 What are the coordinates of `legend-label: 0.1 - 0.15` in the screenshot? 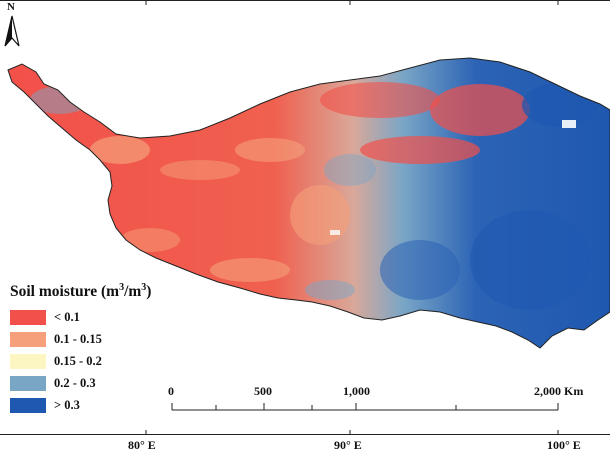 It's located at (78, 338).